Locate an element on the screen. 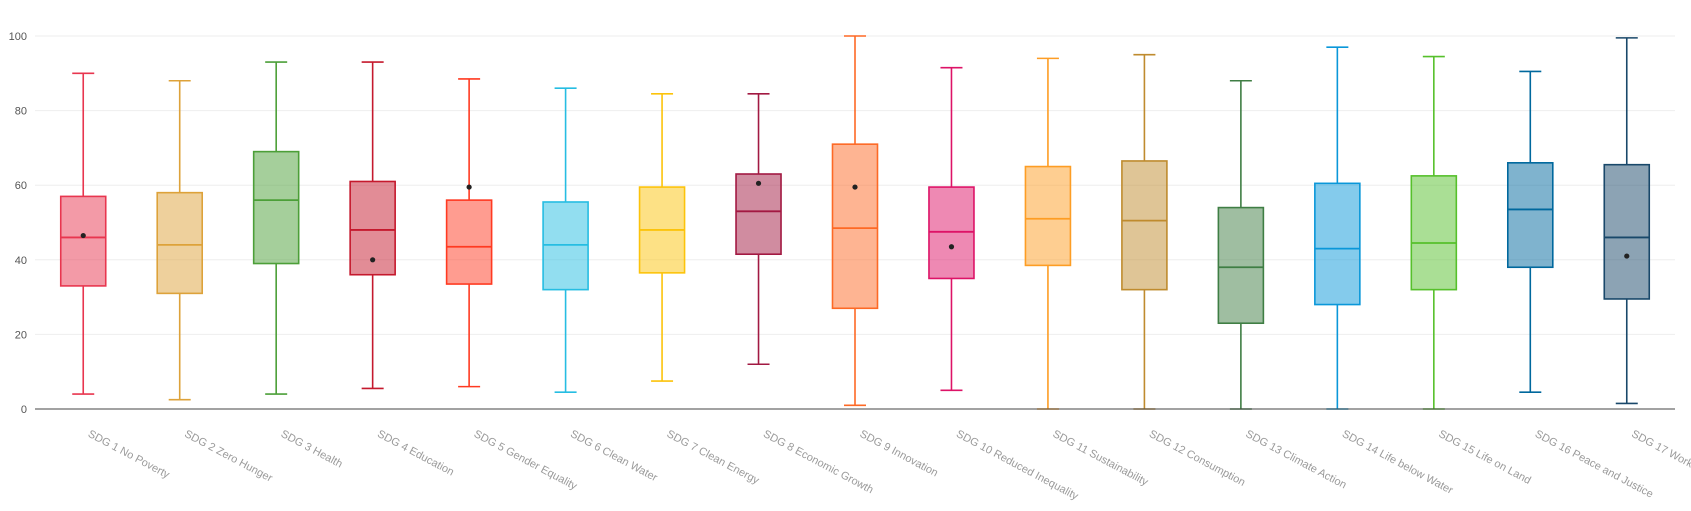 This screenshot has width=1691, height=511. y-tick-label: 100 is located at coordinates (18, 37).